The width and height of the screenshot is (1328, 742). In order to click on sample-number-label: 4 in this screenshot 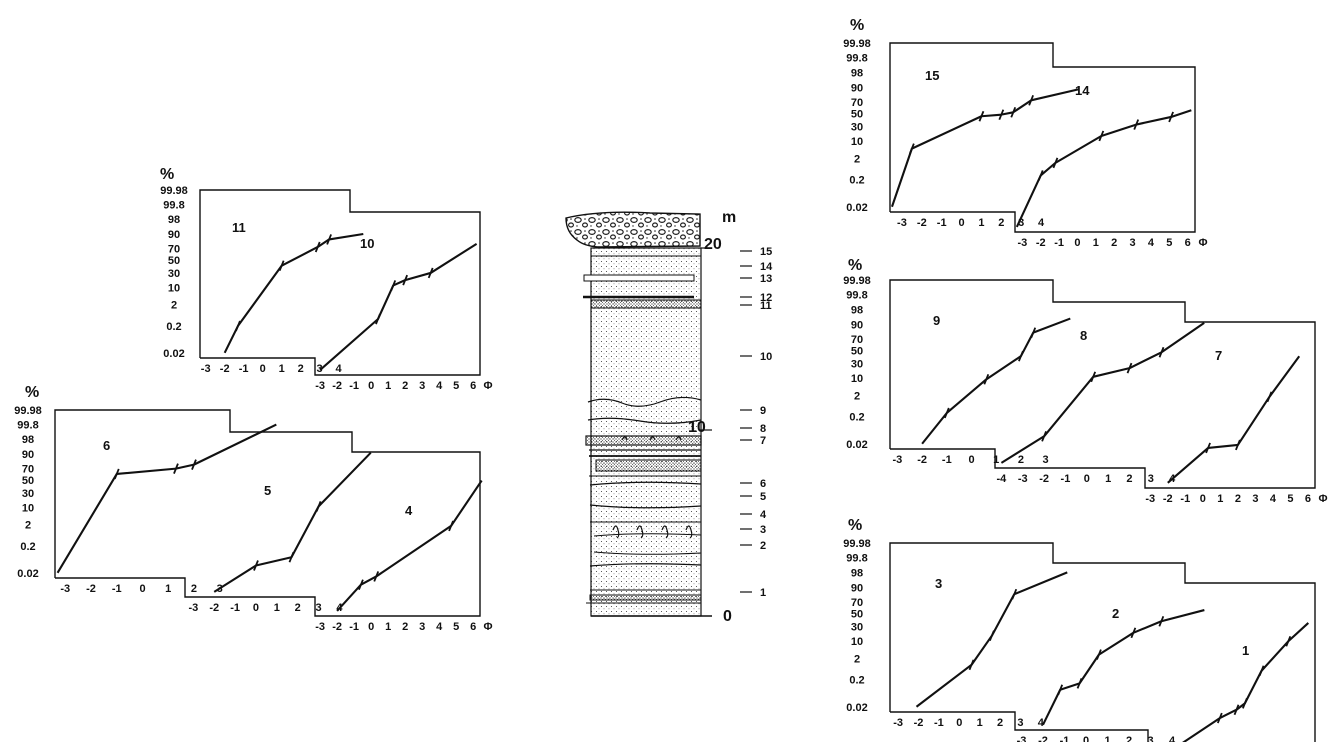, I will do `click(409, 510)`.